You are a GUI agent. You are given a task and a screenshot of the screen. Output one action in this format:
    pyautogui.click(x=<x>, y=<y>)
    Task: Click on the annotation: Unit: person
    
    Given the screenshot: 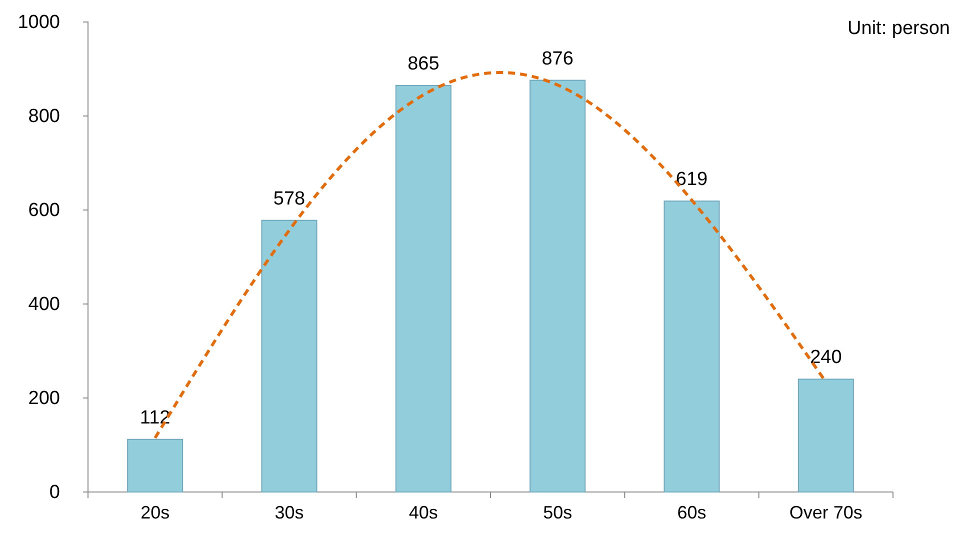 What is the action you would take?
    pyautogui.click(x=899, y=28)
    